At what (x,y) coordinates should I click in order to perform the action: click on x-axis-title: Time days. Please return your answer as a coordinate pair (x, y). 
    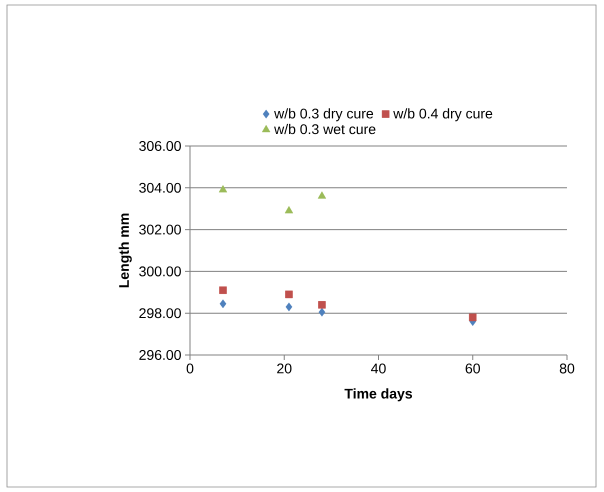
    Looking at the image, I should click on (378, 395).